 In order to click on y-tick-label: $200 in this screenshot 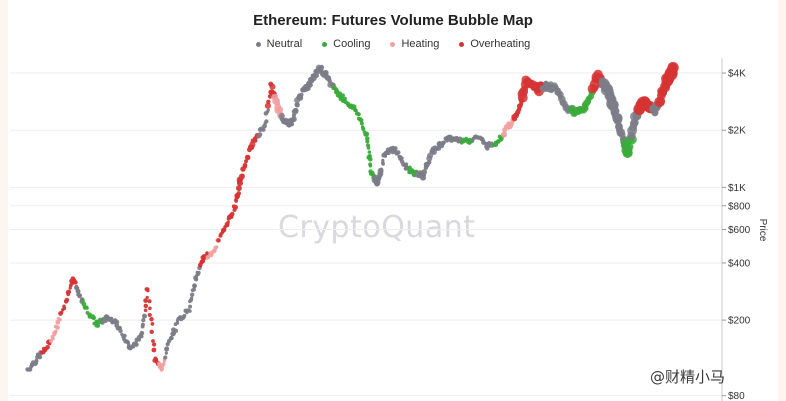, I will do `click(739, 321)`.